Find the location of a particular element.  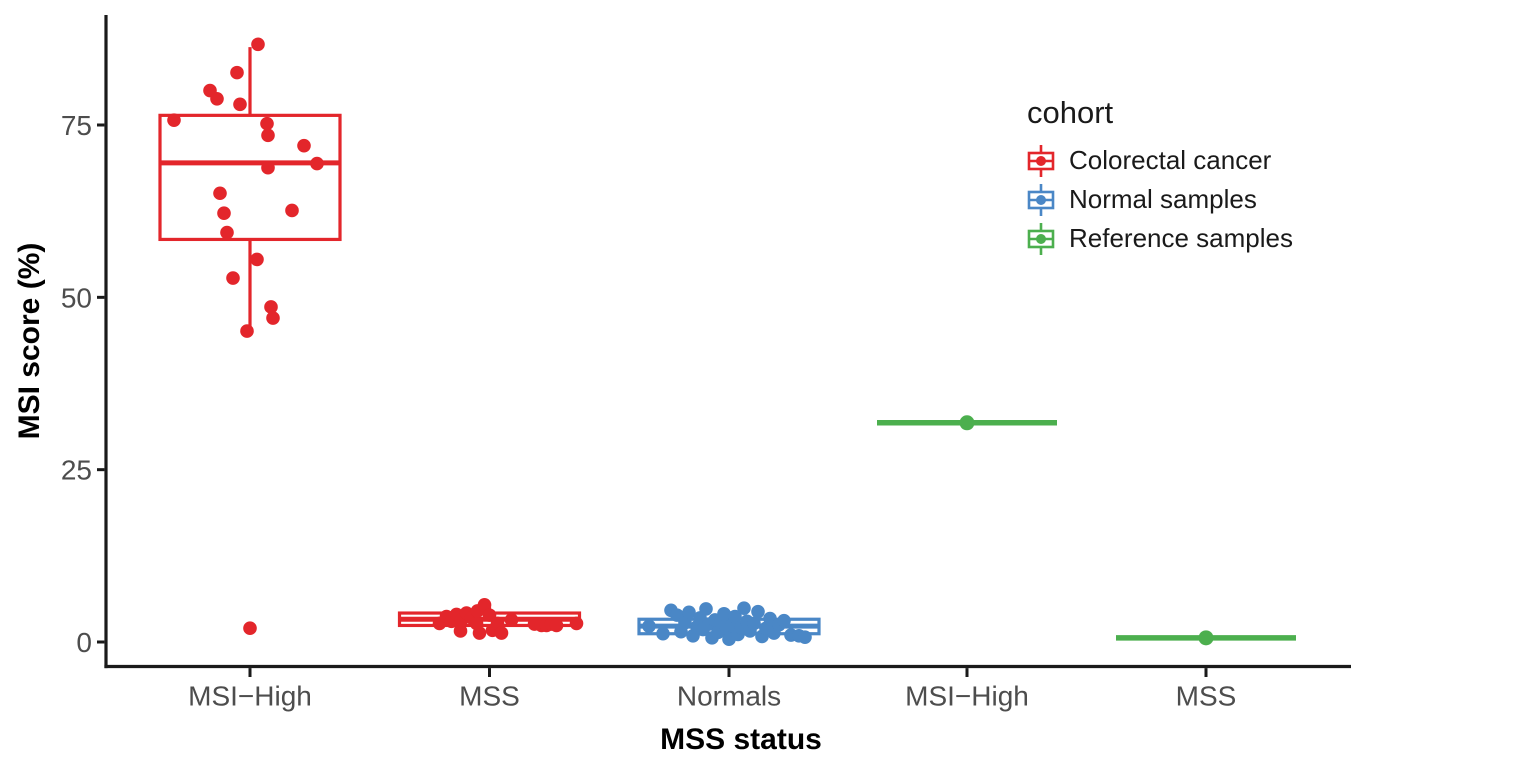

legend-label-reference-samples: Reference samples is located at coordinates (1181, 238).